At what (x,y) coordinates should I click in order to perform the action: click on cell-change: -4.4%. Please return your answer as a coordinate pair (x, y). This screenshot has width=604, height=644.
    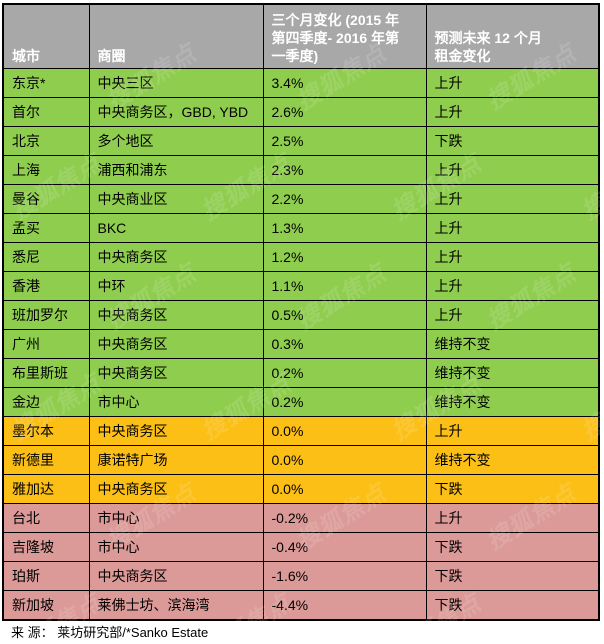
    Looking at the image, I should click on (344, 605).